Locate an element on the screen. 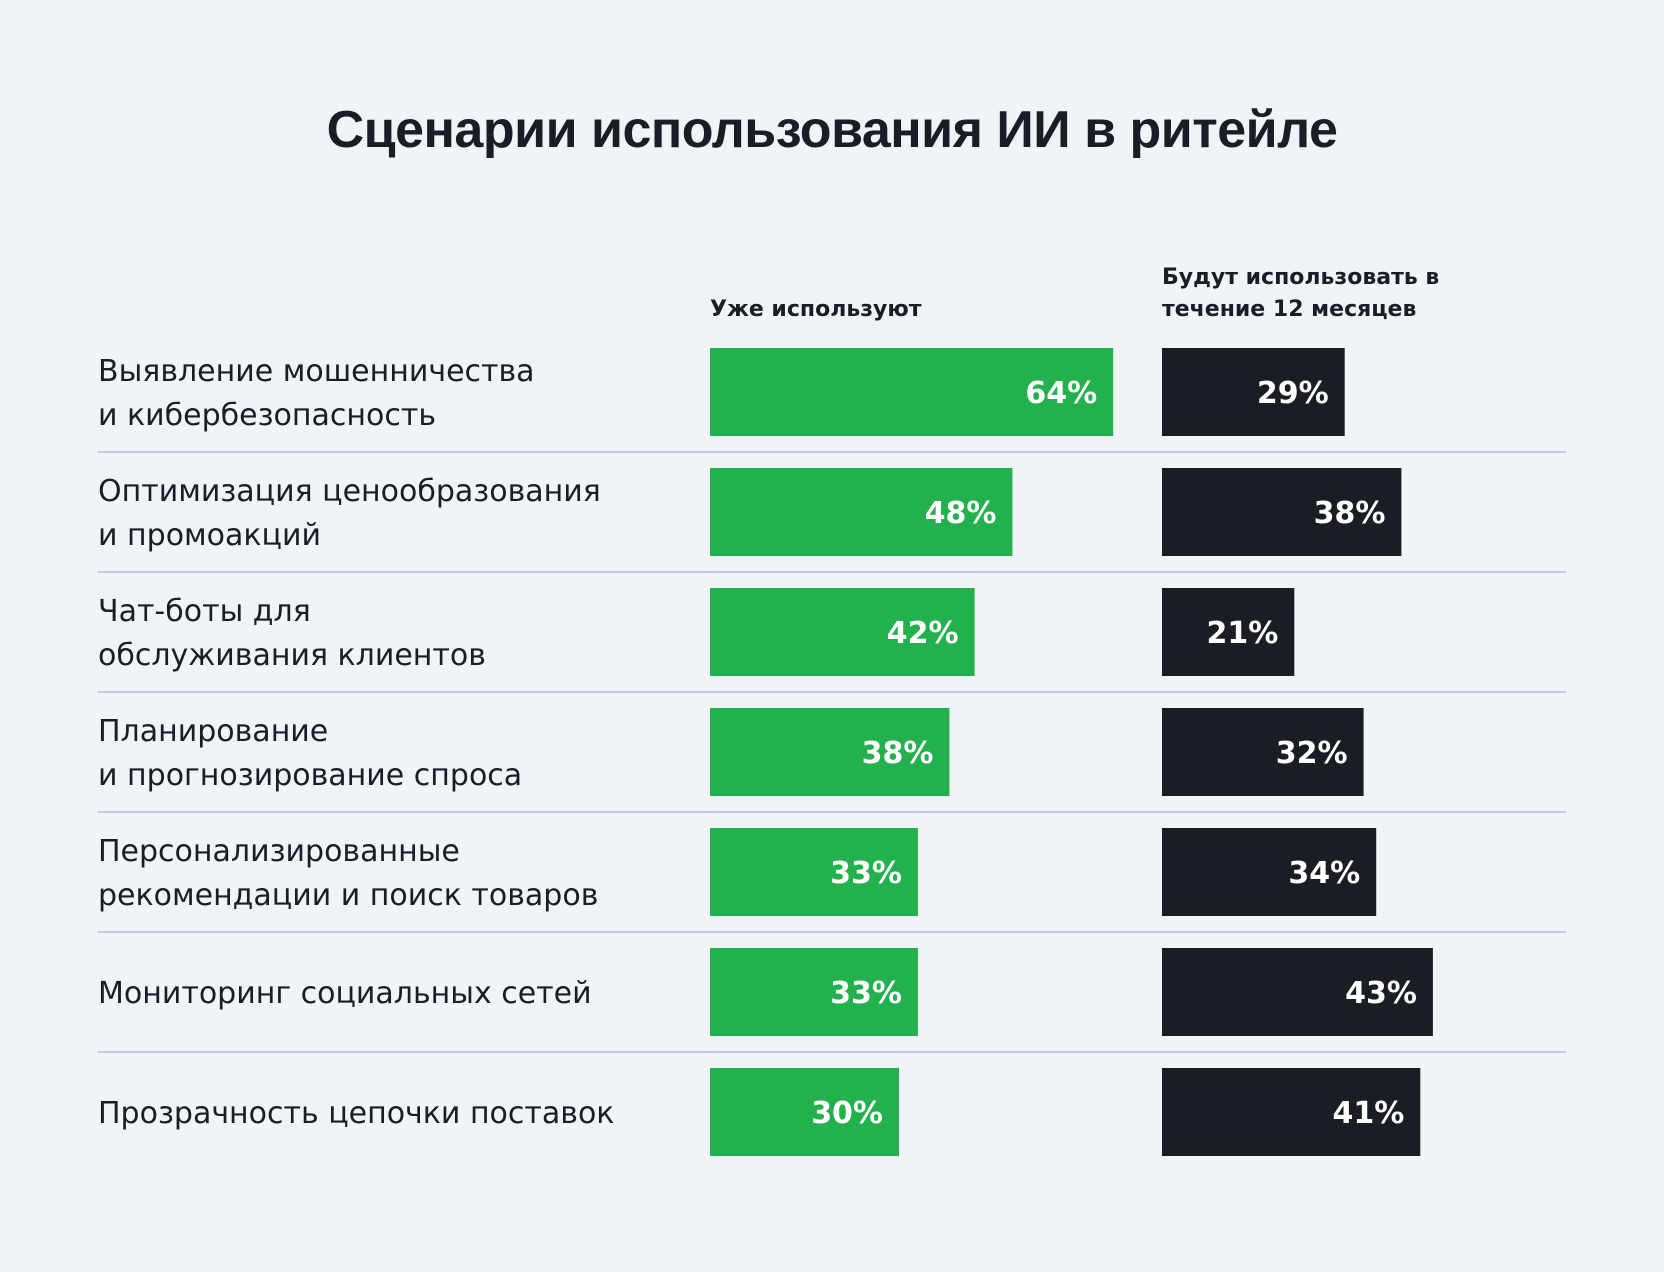 This screenshot has width=1664, height=1272. bar-future-value-7: 41% is located at coordinates (1368, 1113).